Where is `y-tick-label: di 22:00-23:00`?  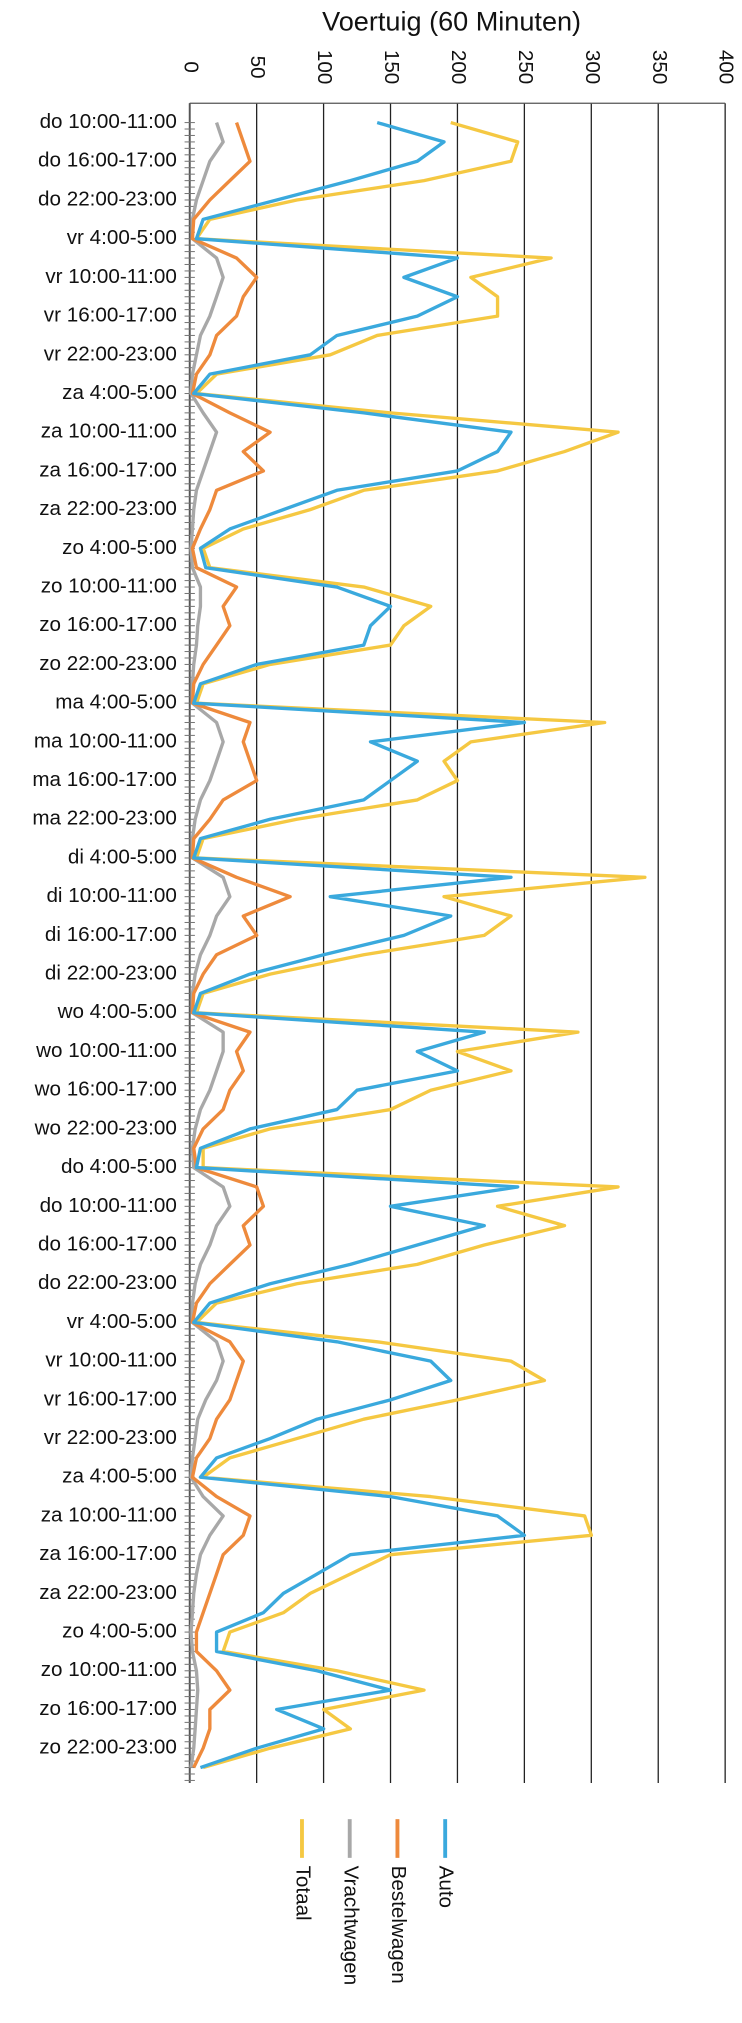 y-tick-label: di 22:00-23:00 is located at coordinates (111, 973).